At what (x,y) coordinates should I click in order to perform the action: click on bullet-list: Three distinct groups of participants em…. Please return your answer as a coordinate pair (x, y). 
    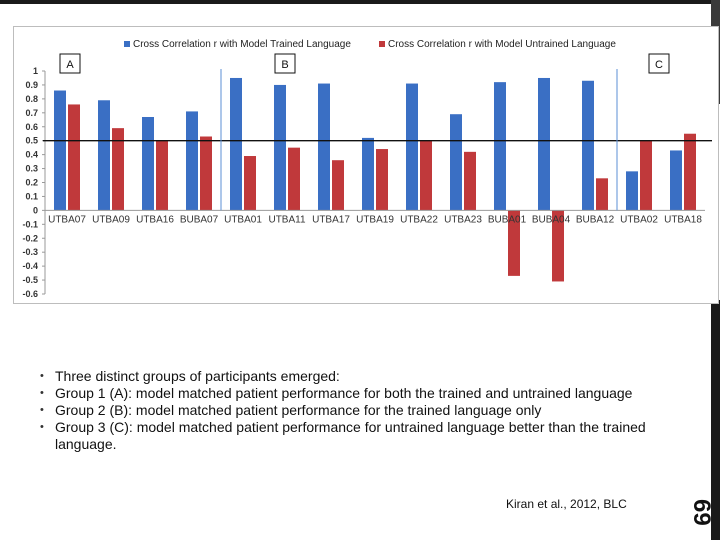
    Looking at the image, I should click on (370, 410).